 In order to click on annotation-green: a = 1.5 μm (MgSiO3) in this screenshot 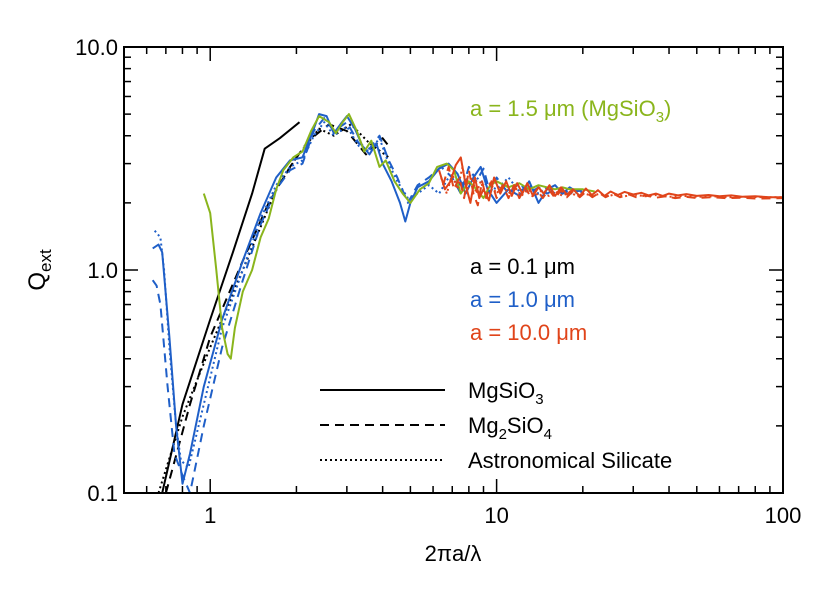, I will do `click(570, 111)`.